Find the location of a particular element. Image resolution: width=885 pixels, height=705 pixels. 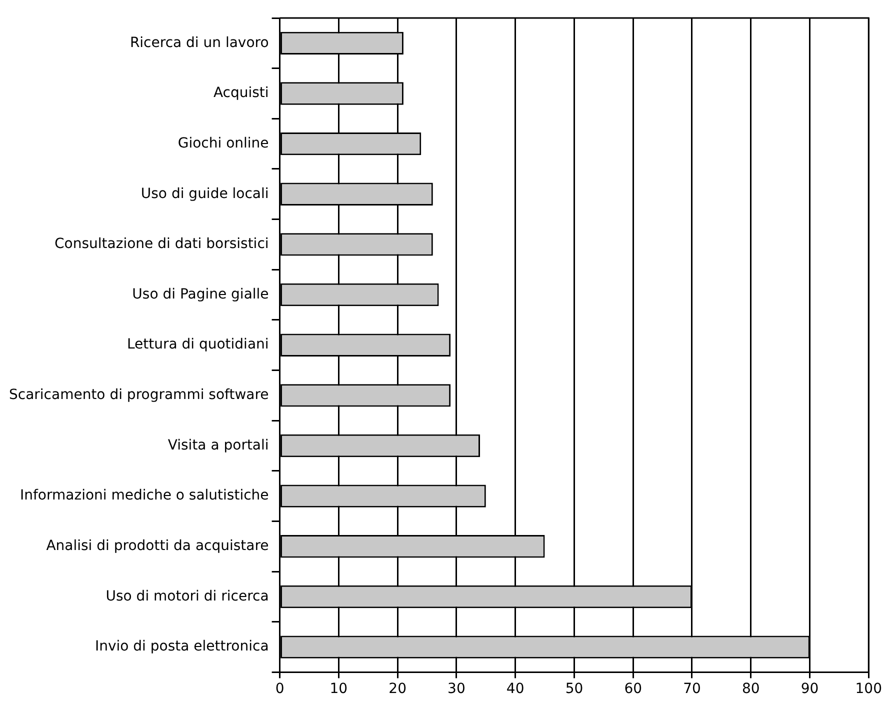

x-tick-label: 100 is located at coordinates (868, 689).